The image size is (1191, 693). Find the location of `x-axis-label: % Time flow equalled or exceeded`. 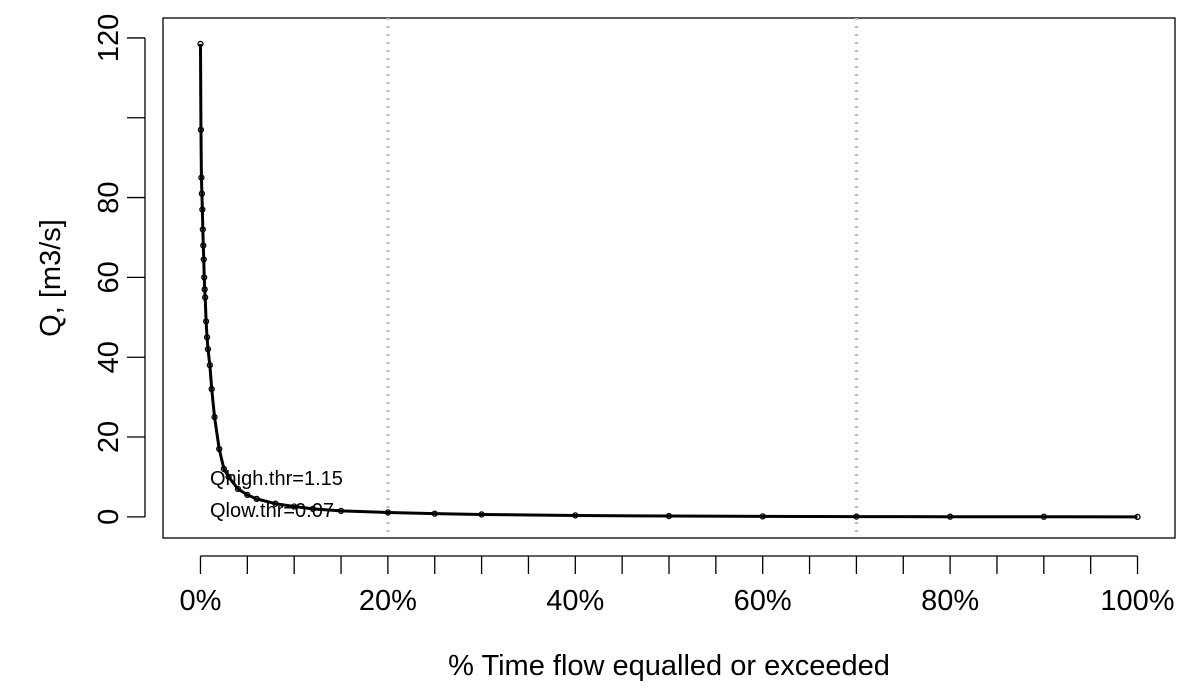

x-axis-label: % Time flow equalled or exceeded is located at coordinates (669, 666).